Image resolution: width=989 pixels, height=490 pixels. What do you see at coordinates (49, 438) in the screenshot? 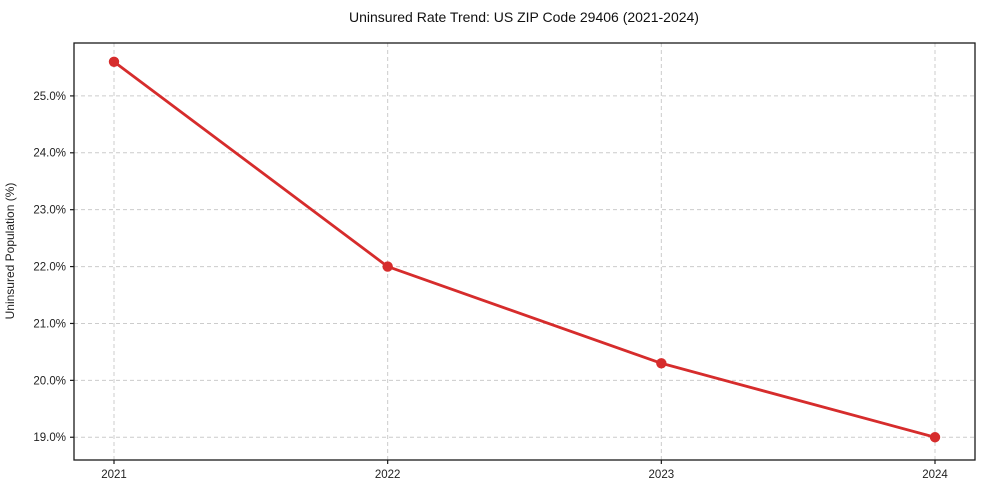
I see `y-tick-label: 19.0%` at bounding box center [49, 438].